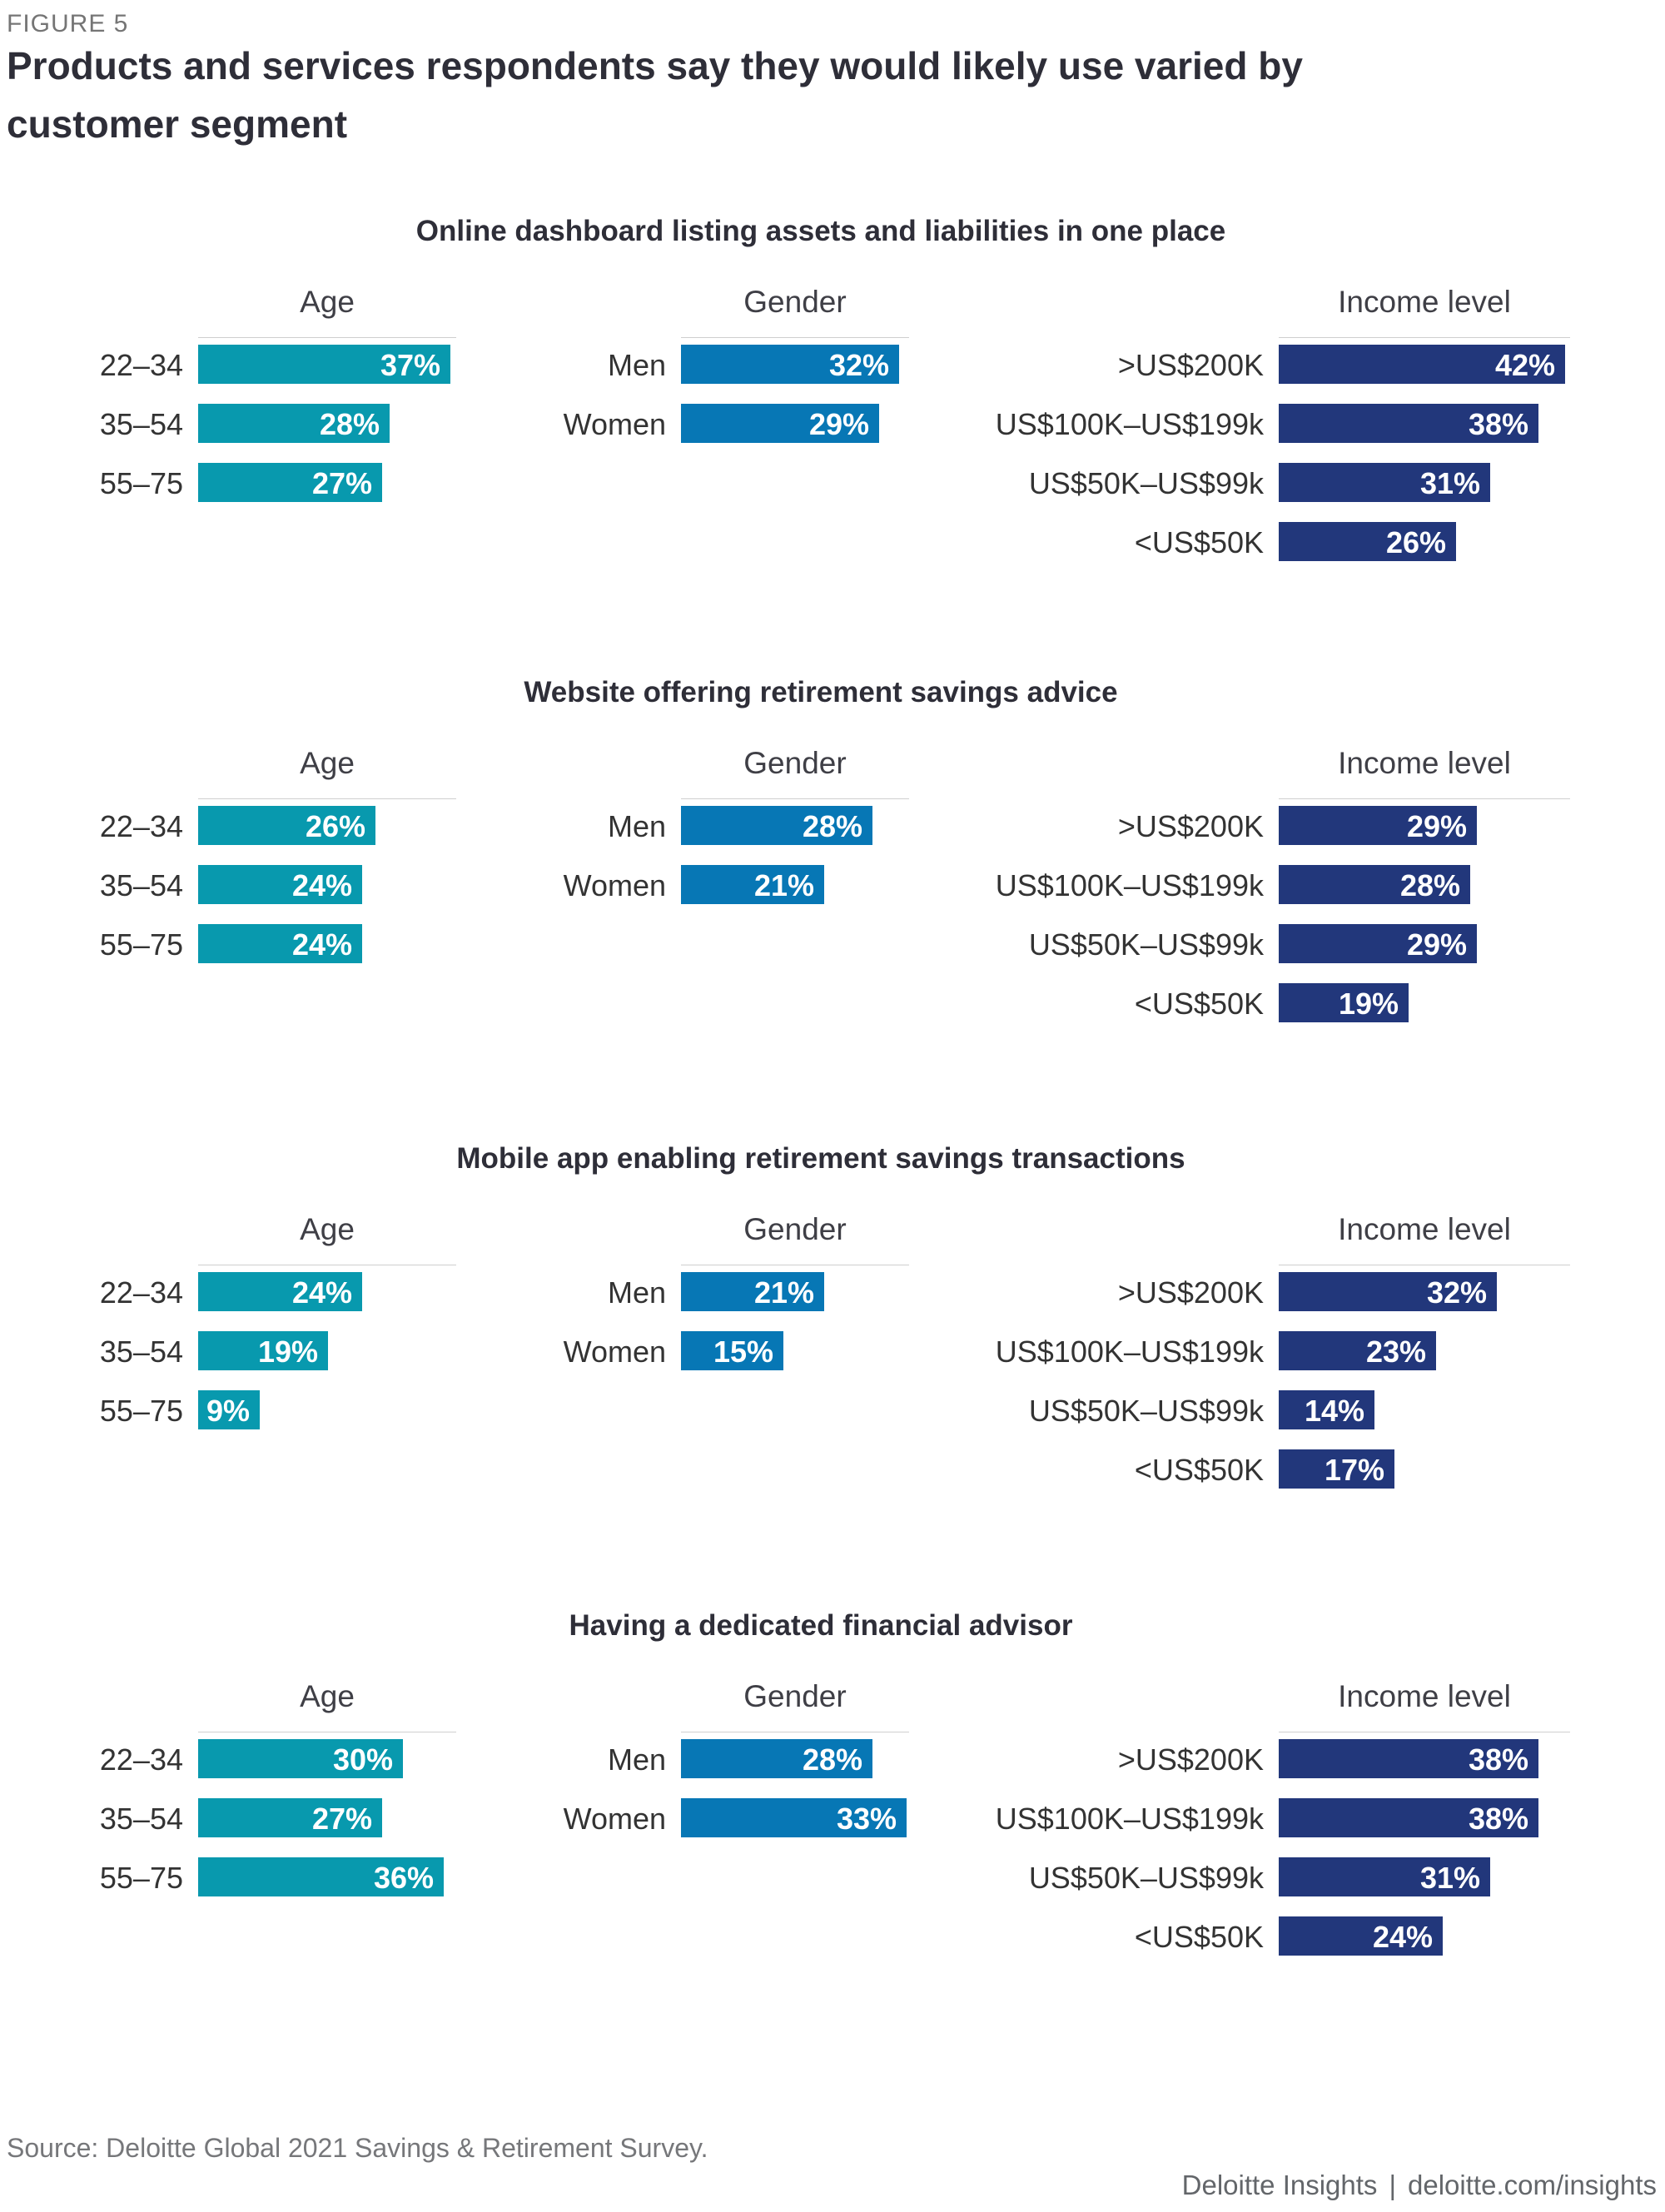  What do you see at coordinates (324, 364) in the screenshot?
I see `bar: 37%` at bounding box center [324, 364].